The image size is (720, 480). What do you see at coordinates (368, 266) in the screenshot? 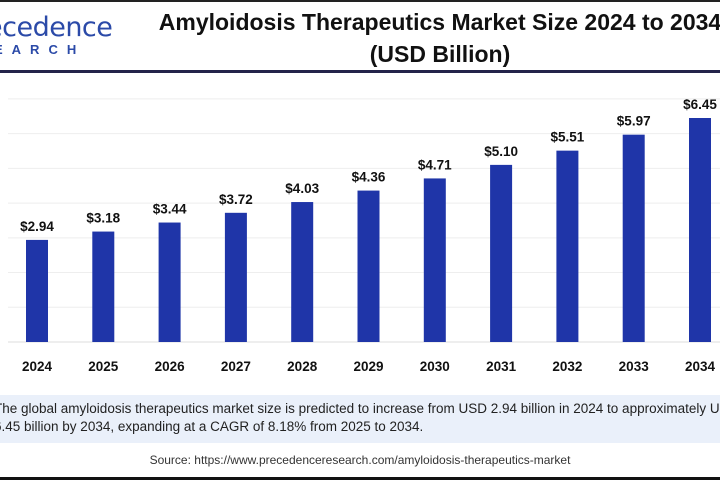
I see `bar-2029` at bounding box center [368, 266].